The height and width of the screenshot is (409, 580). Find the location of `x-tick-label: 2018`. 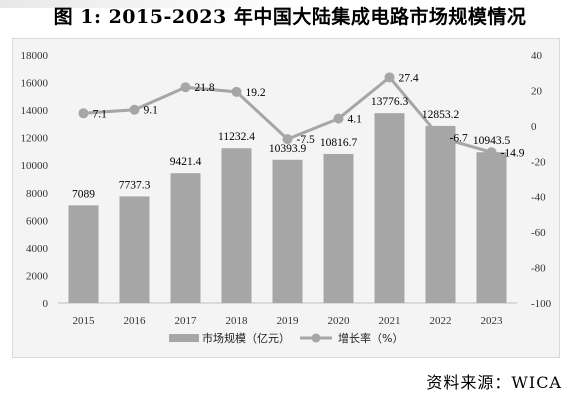

x-tick-label: 2018 is located at coordinates (237, 321).